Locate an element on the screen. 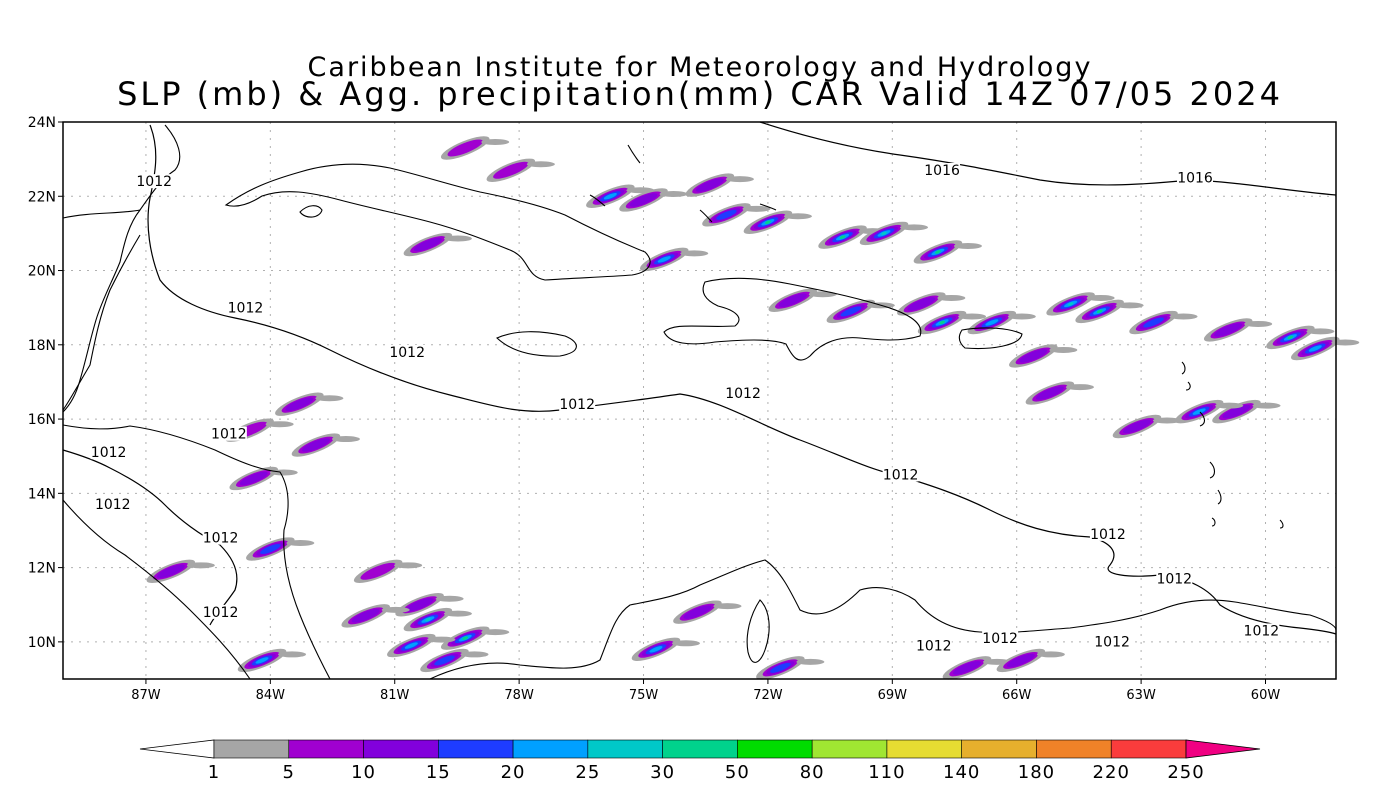 The width and height of the screenshot is (1400, 800). lat-tick-label: 24N is located at coordinates (42, 123).